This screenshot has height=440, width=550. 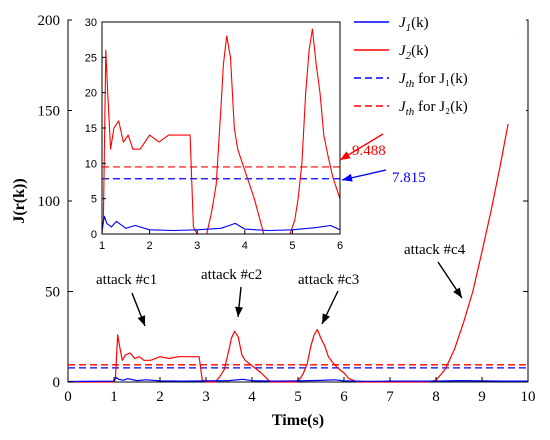 What do you see at coordinates (91, 94) in the screenshot?
I see `inset-y-tick-label: 20` at bounding box center [91, 94].